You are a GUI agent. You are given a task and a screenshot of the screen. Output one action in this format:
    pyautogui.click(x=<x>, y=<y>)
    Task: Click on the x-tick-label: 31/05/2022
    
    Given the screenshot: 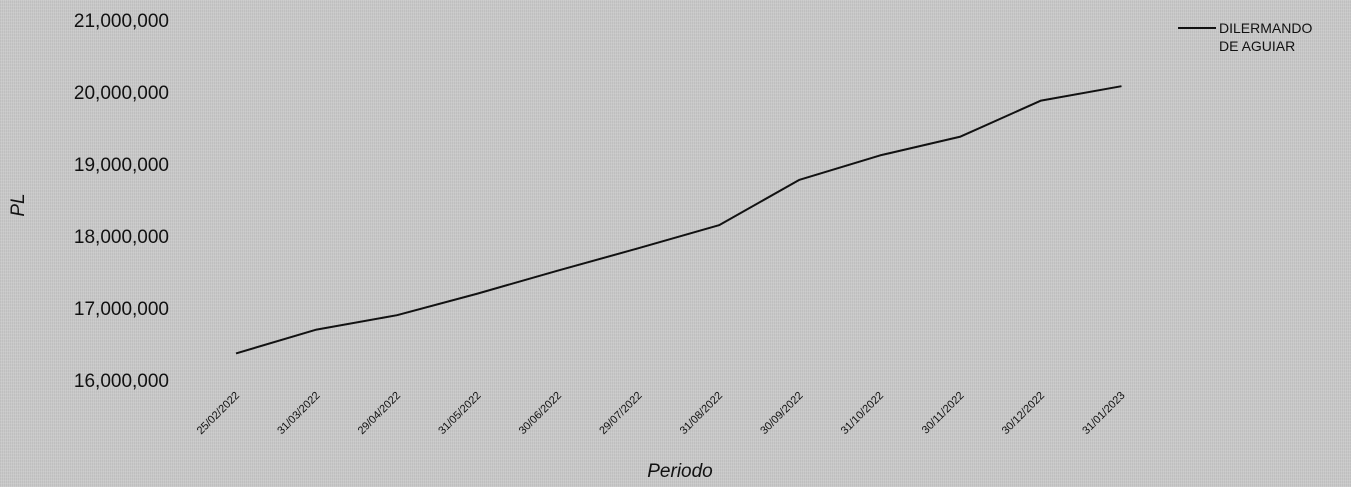 What is the action you would take?
    pyautogui.click(x=459, y=413)
    